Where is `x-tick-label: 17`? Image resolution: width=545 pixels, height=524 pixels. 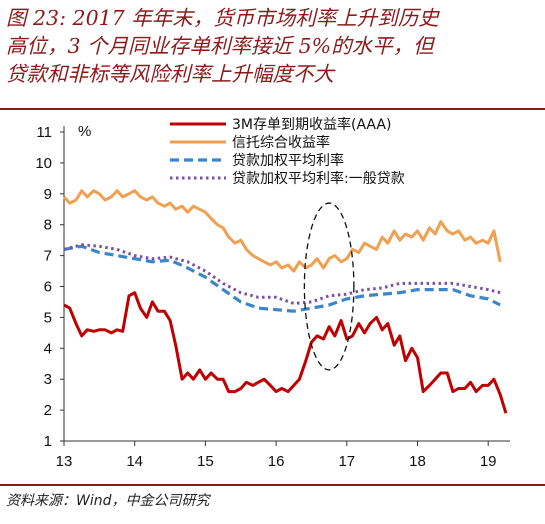
x-tick-label: 17 is located at coordinates (346, 461).